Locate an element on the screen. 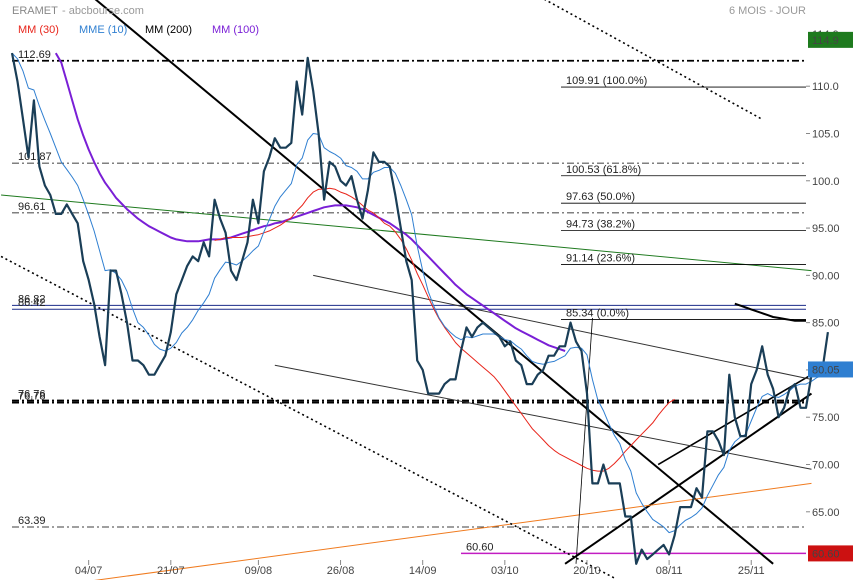 The height and width of the screenshot is (580, 855). level-label: 76.78 is located at coordinates (32, 397).